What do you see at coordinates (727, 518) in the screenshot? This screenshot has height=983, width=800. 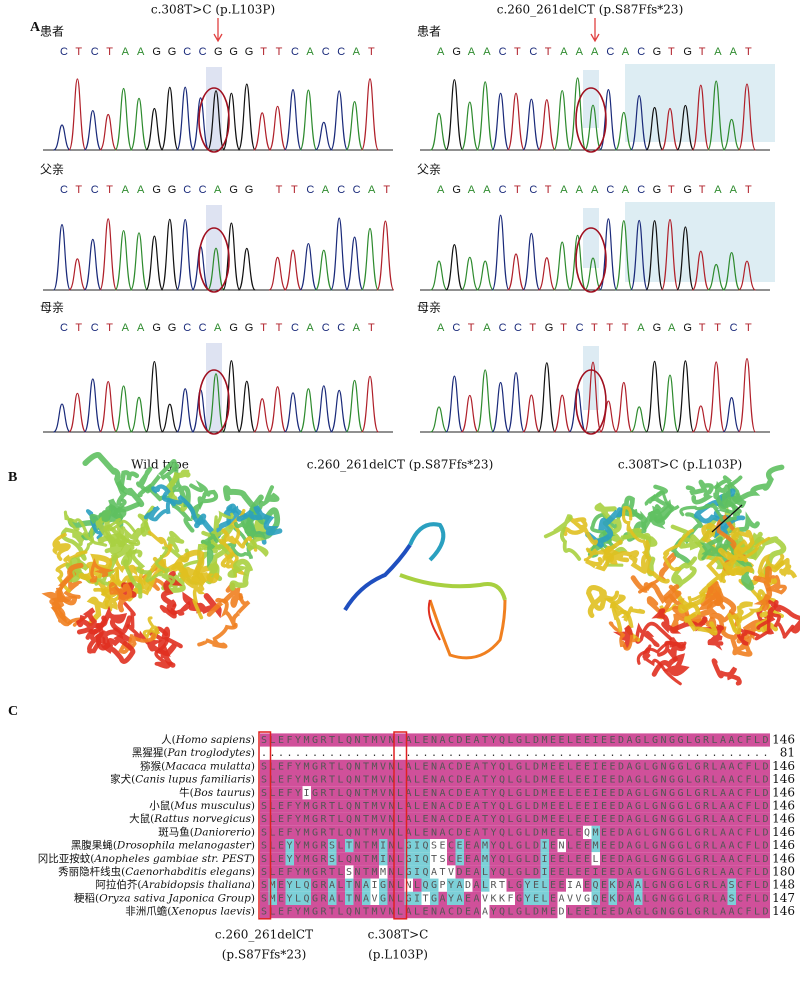 I see `pointer` at bounding box center [727, 518].